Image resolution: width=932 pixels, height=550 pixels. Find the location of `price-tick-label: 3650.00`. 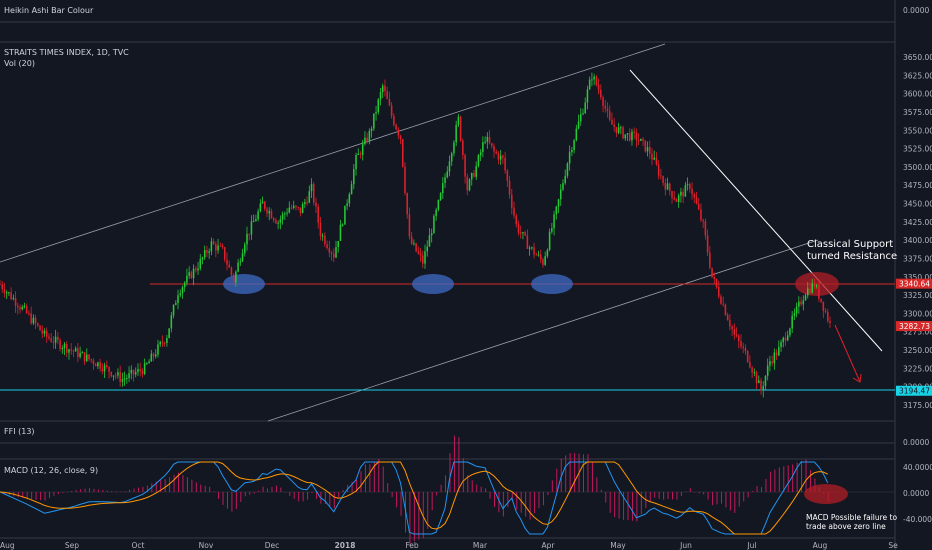

price-tick-label: 3650.00 is located at coordinates (917, 57).